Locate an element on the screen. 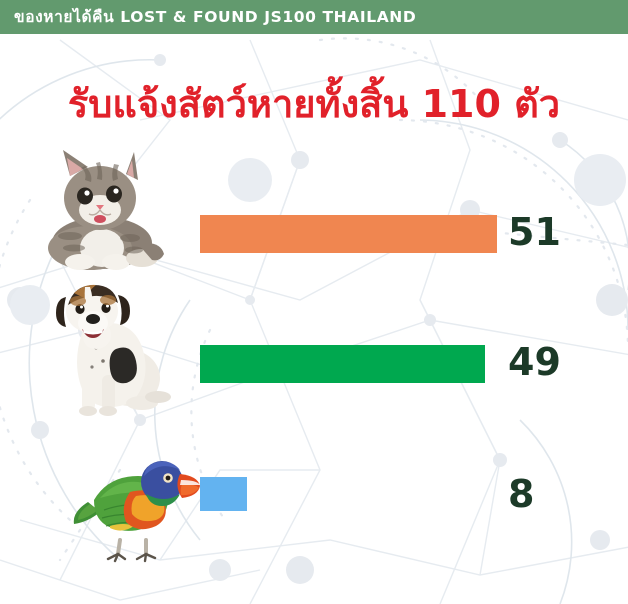 The width and height of the screenshot is (628, 604). header-bar: ของหายได้คืน LOST & FOUND JS100 THAILAND is located at coordinates (314, 17).